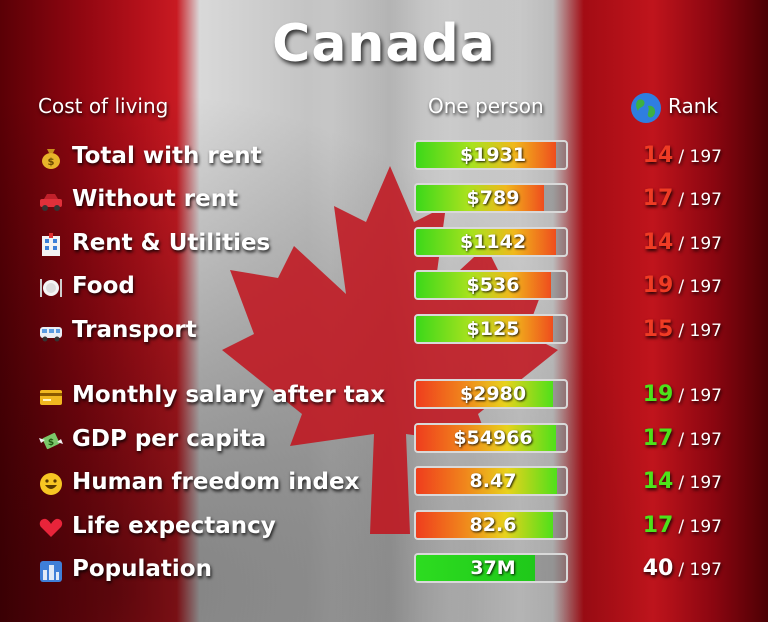 Image resolution: width=768 pixels, height=622 pixels. I want to click on stat-row: Transport $125 15 / 197, so click(384, 333).